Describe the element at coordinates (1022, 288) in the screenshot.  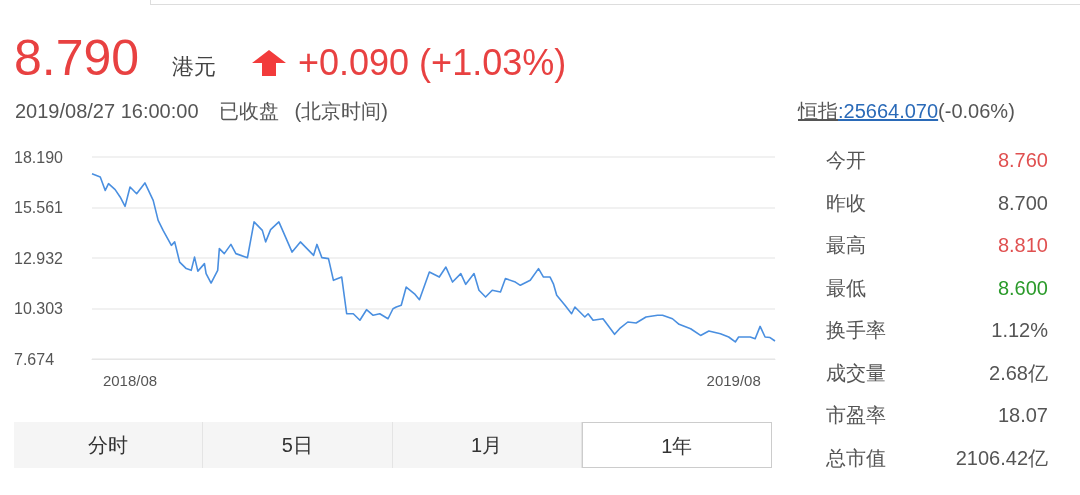
I see `text: 8.600` at that location.